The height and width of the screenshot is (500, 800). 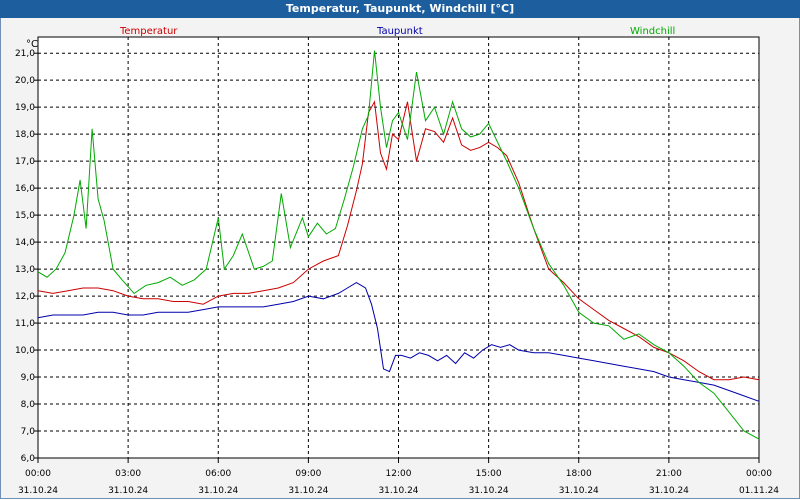 What do you see at coordinates (25, 162) in the screenshot?
I see `y-tick-label: 17,0` at bounding box center [25, 162].